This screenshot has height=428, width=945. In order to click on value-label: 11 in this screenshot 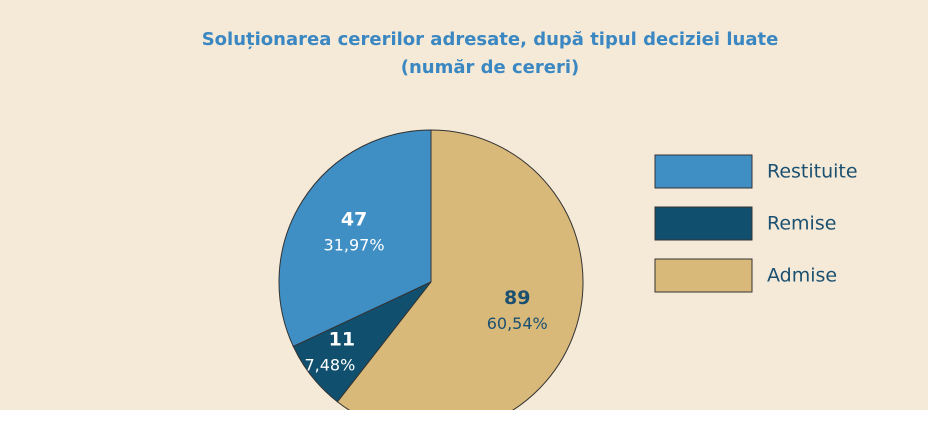, I will do `click(342, 340)`.